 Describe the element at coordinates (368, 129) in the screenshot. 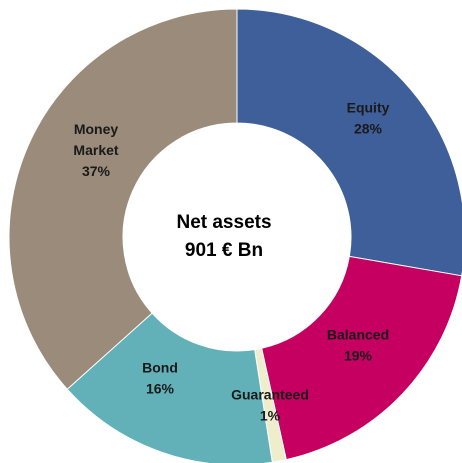

I see `slice-label-equity-line-2: 28%` at that location.